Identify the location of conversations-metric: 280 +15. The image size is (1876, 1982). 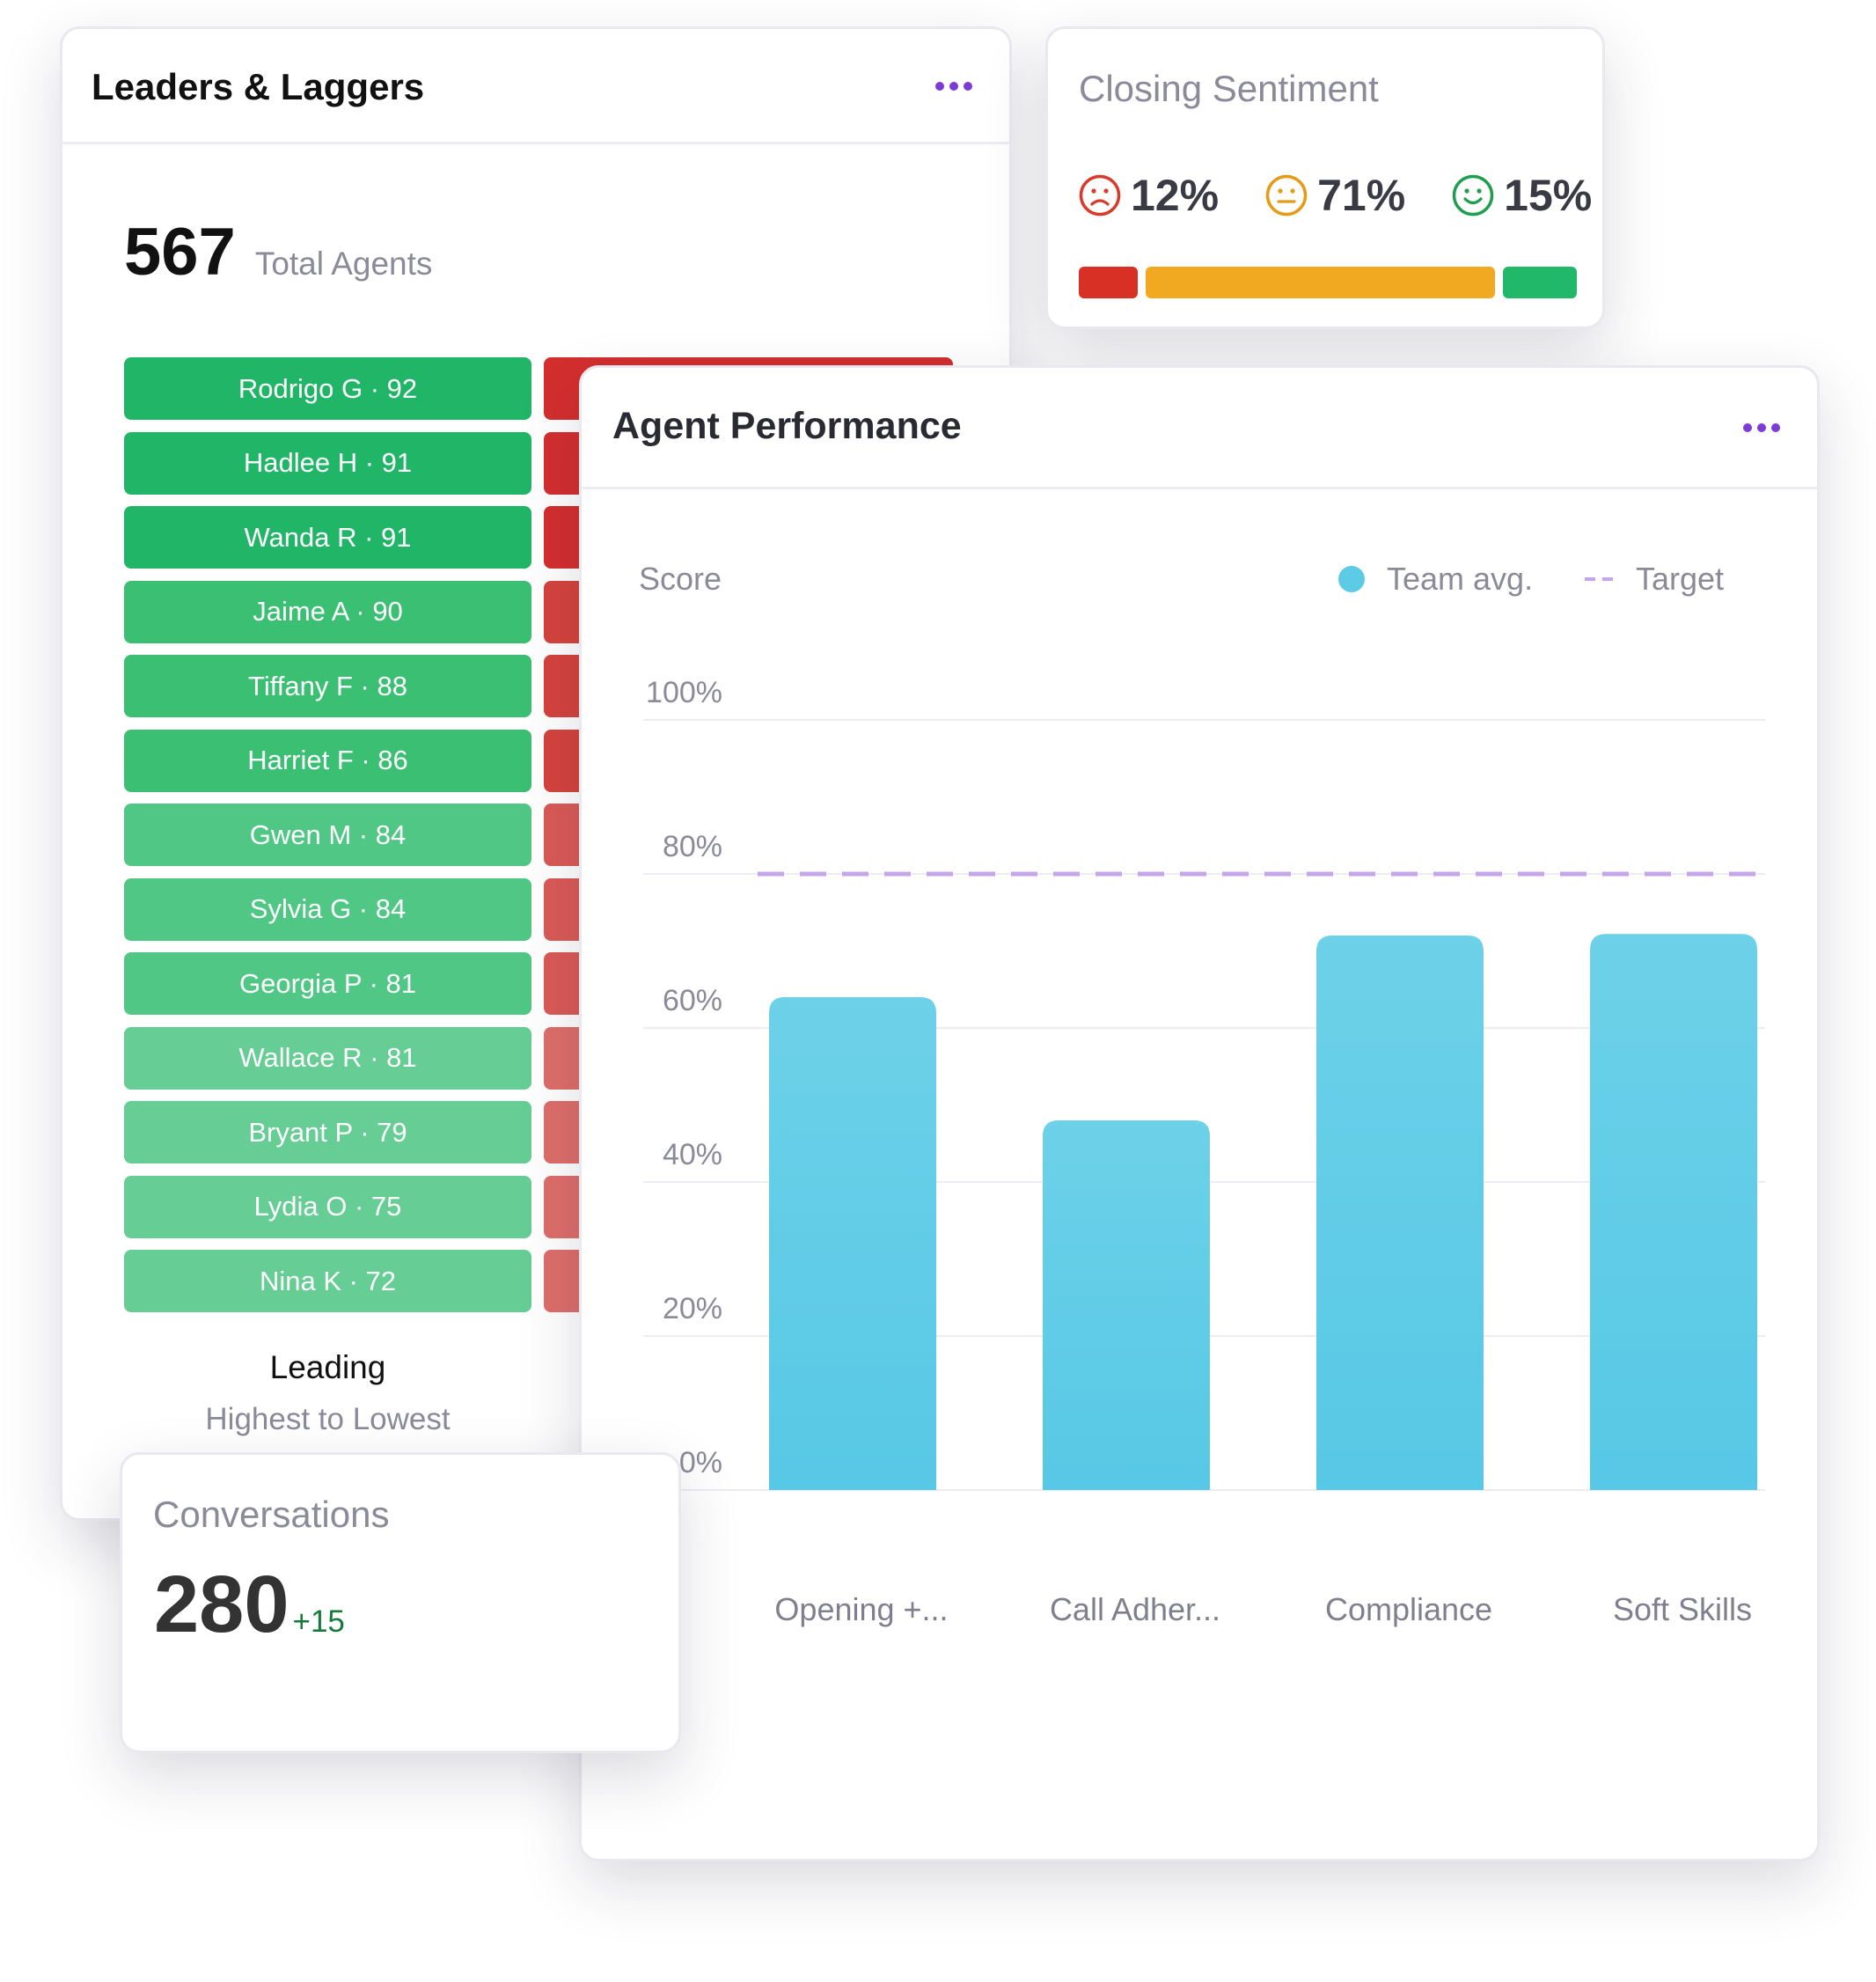
(250, 1605).